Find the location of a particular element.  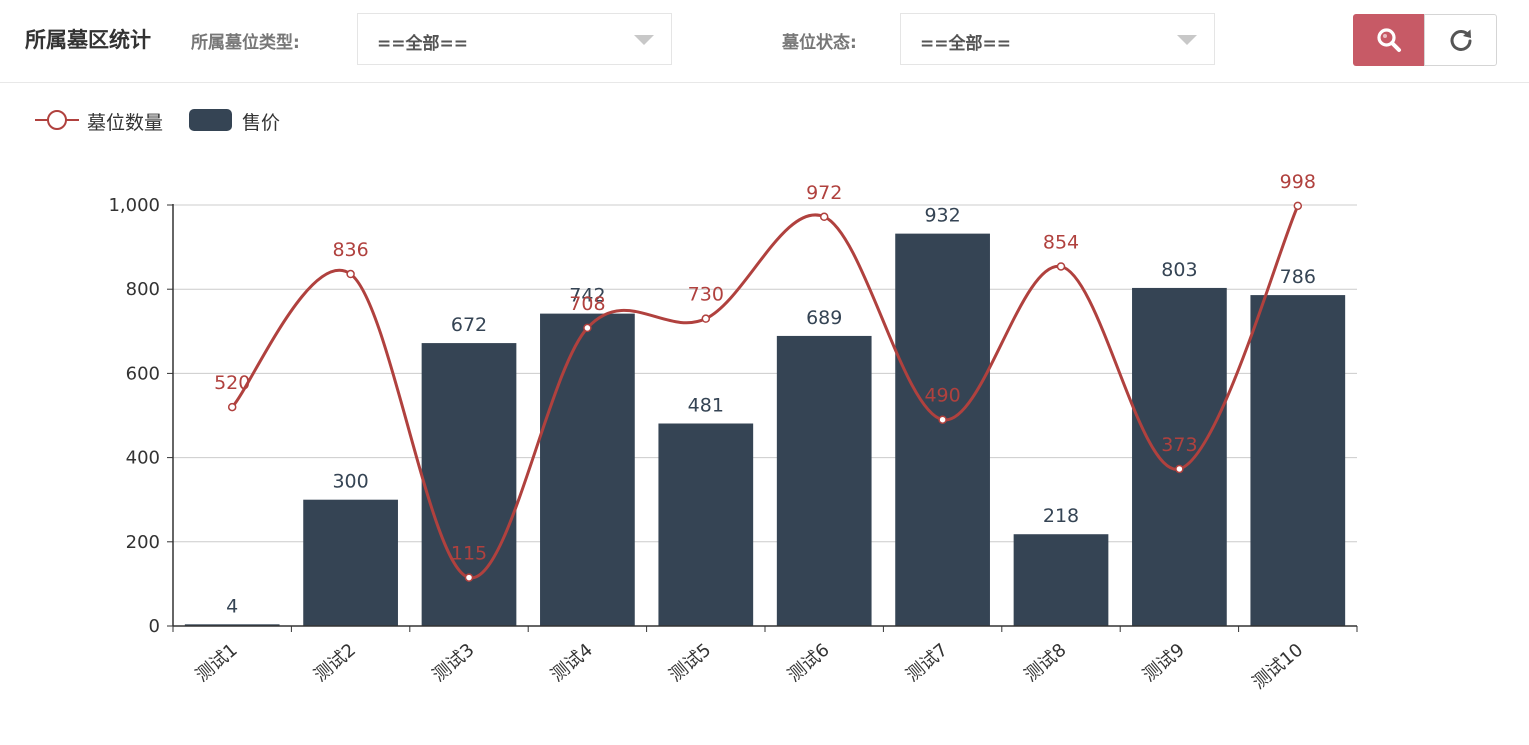

legend-line-marker-icon is located at coordinates (57, 120).